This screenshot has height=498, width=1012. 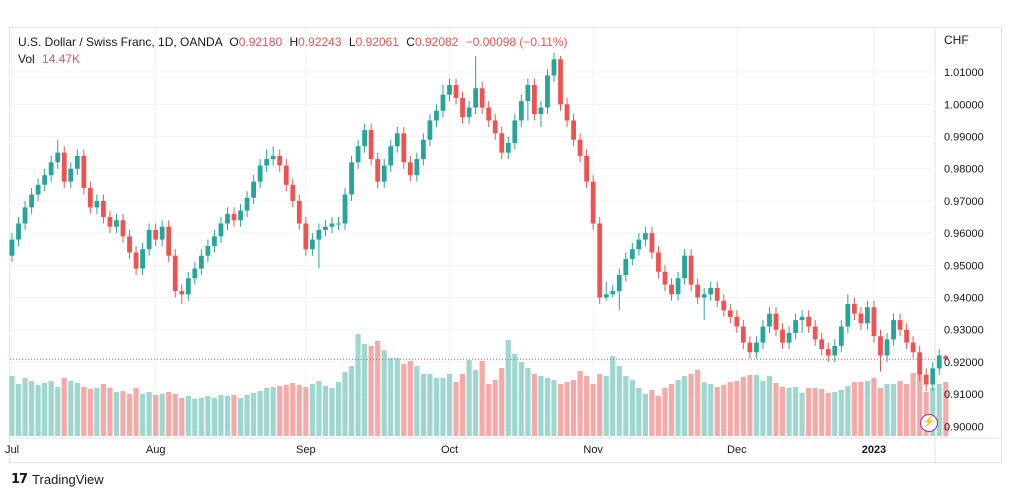 I want to click on x-tick-label: Sep, so click(x=306, y=450).